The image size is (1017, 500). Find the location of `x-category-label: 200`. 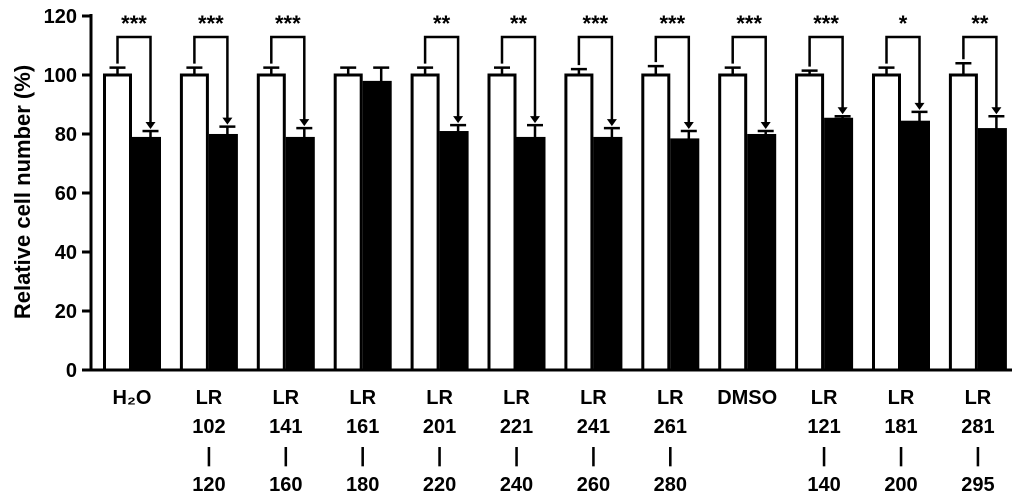

x-category-label: 200 is located at coordinates (900, 485).